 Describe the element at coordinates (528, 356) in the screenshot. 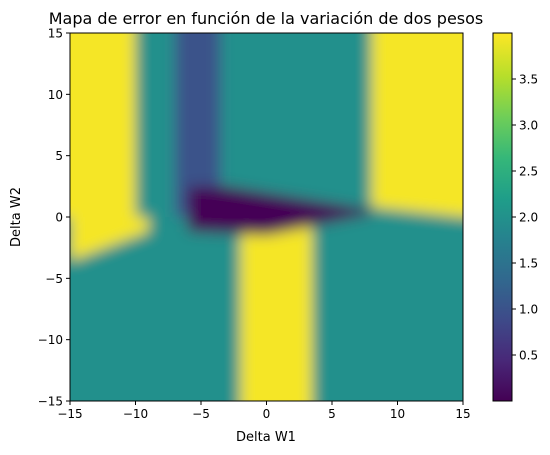

I see `colorbar-tick-label: 0.5` at that location.